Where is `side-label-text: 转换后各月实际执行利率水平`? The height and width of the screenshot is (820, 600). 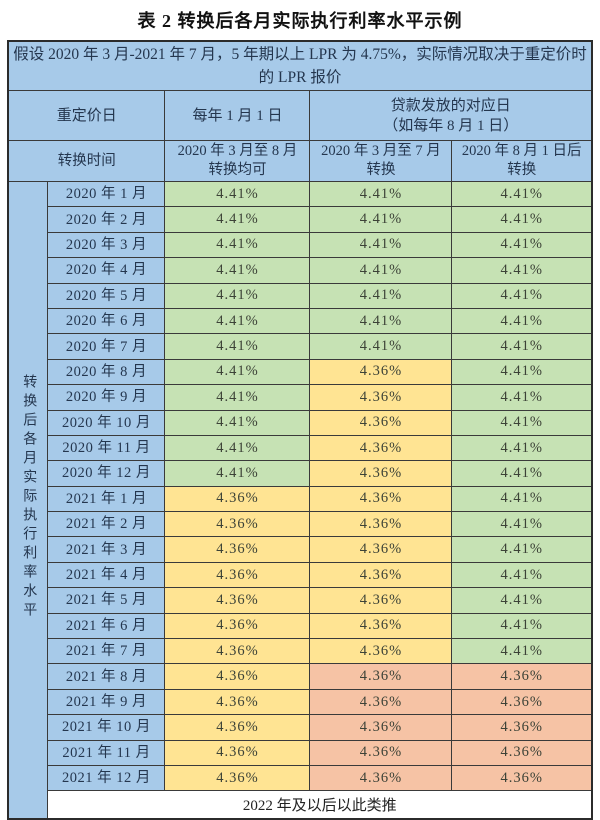 side-label-text: 转换后各月实际执行利率水平 is located at coordinates (29, 498).